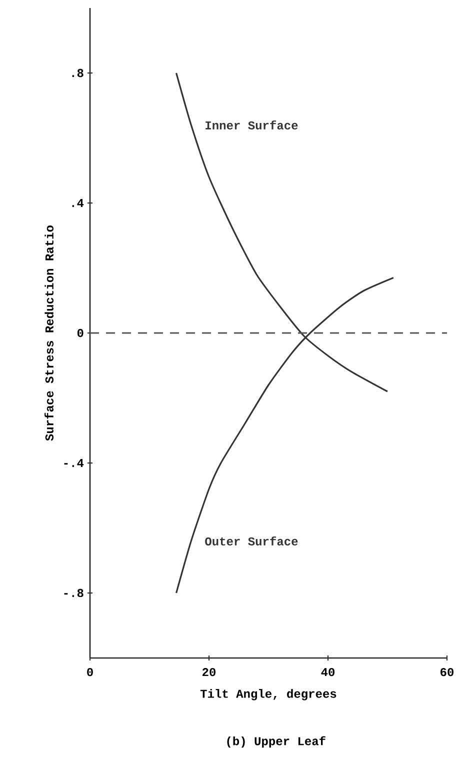  What do you see at coordinates (327, 672) in the screenshot?
I see `x-tick-label: 40` at bounding box center [327, 672].